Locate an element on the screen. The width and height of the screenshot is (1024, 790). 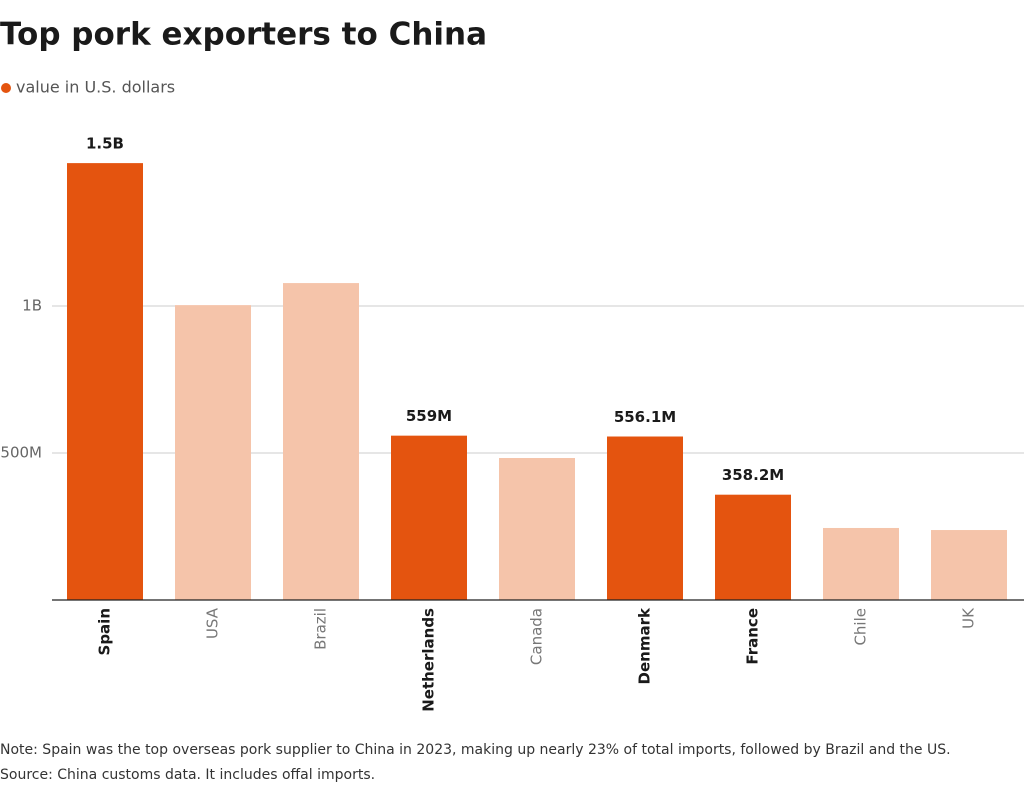
x-tick-label: UK is located at coordinates (969, 618).